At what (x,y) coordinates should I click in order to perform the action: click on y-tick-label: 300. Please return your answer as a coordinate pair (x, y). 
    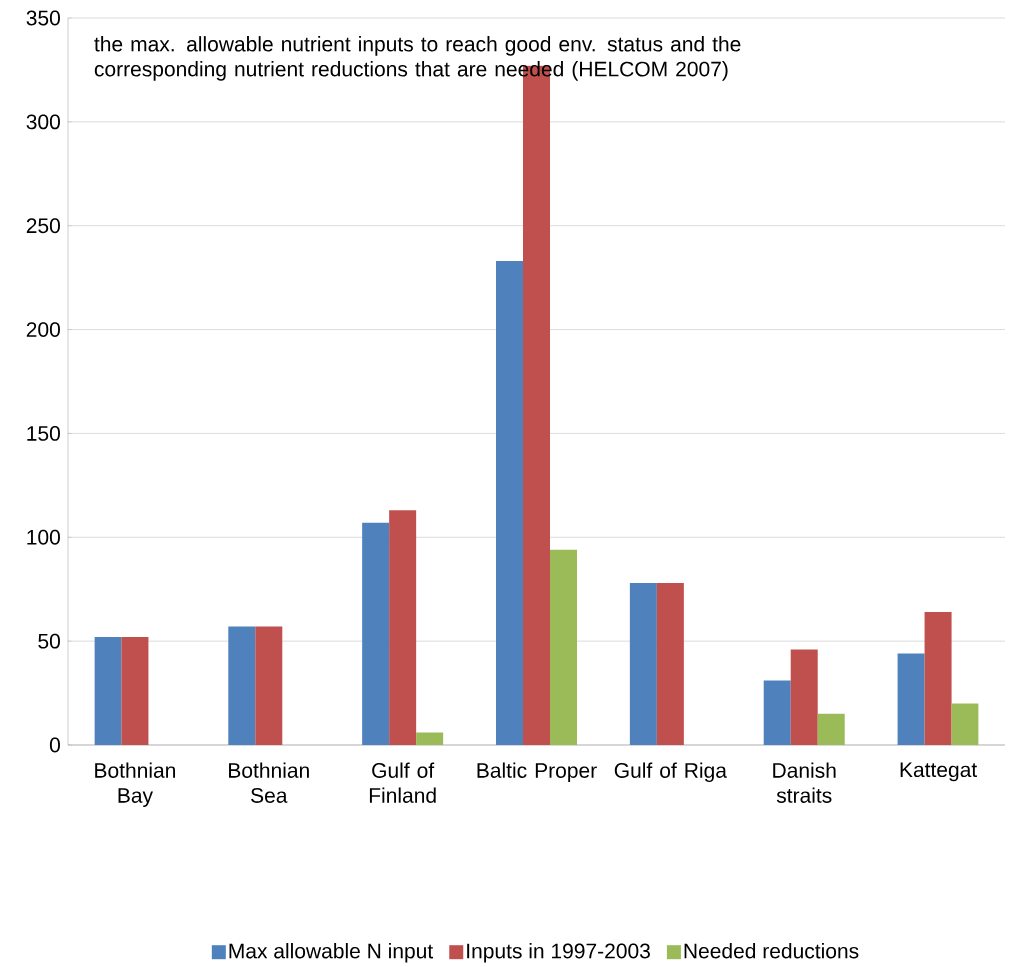
    Looking at the image, I should click on (43, 122).